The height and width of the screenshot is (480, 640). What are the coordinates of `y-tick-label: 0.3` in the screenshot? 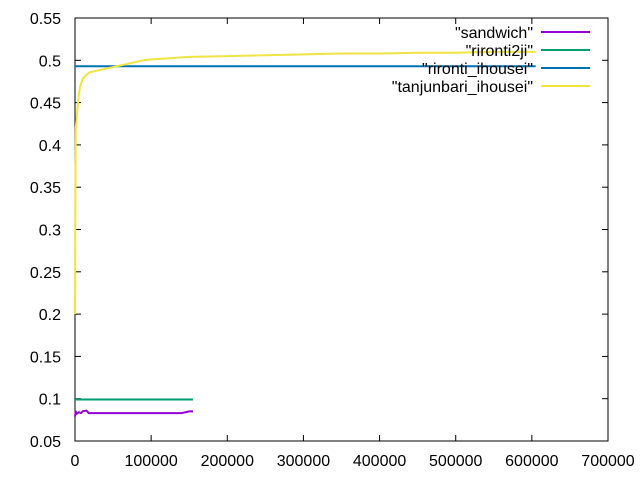 It's located at (50, 231).